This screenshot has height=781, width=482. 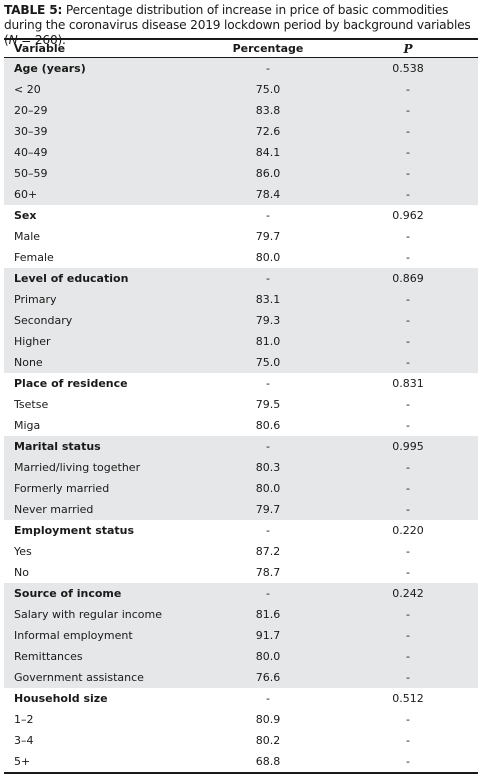 I want to click on header-cell: Percentage, so click(x=268, y=48).